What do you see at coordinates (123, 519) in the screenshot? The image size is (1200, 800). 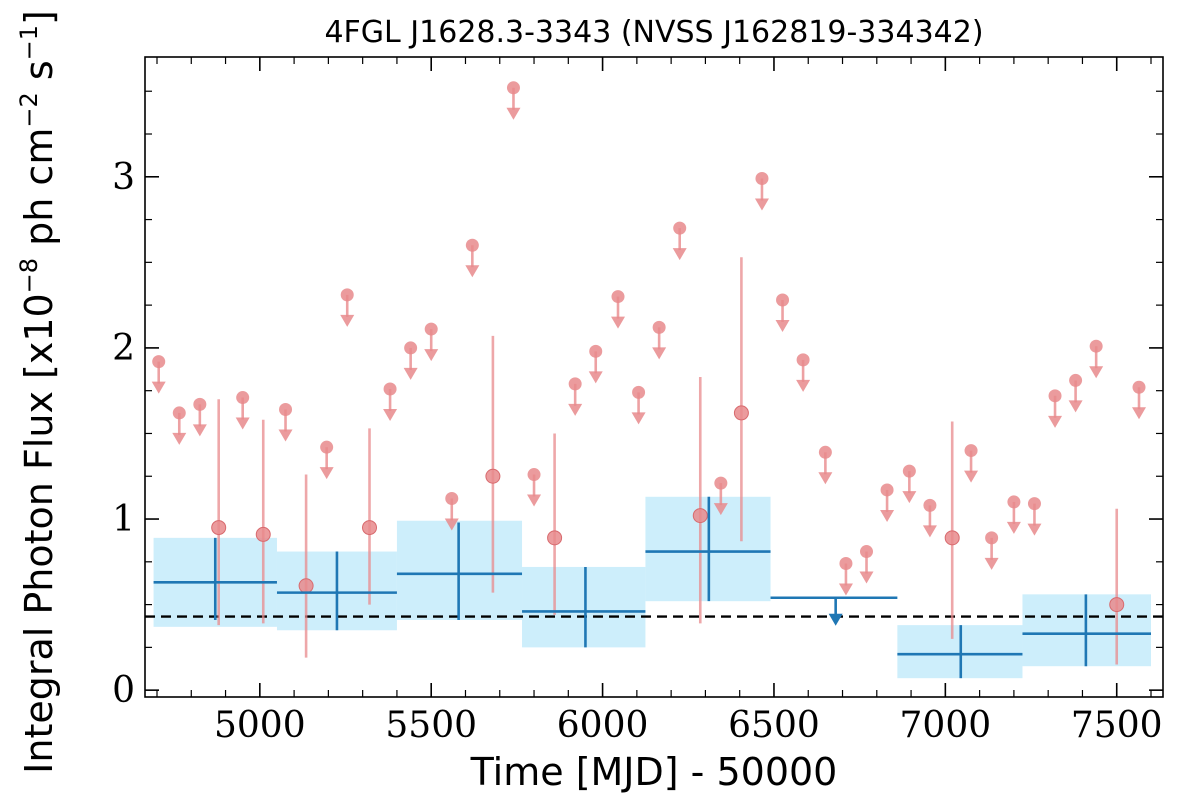 I see `y-tick-label: 1` at bounding box center [123, 519].